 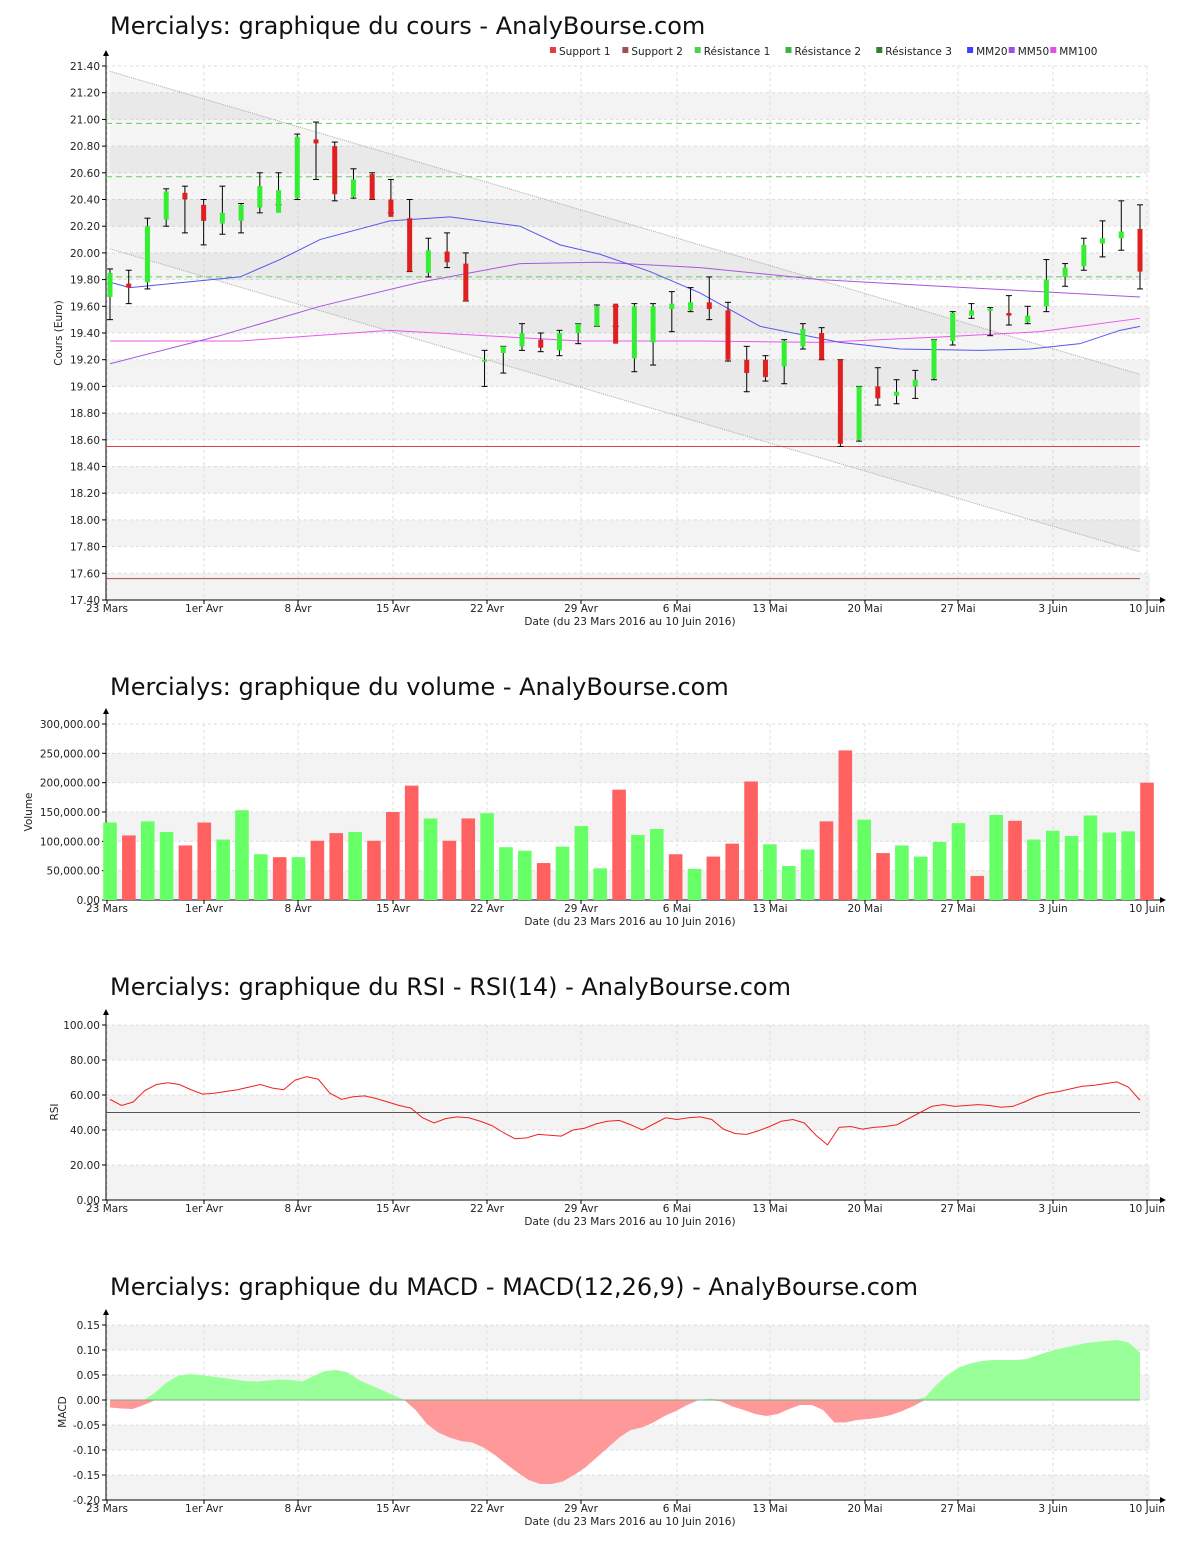 What do you see at coordinates (1052, 1209) in the screenshot?
I see `rsi-x-tick-label: 3 Juin` at bounding box center [1052, 1209].